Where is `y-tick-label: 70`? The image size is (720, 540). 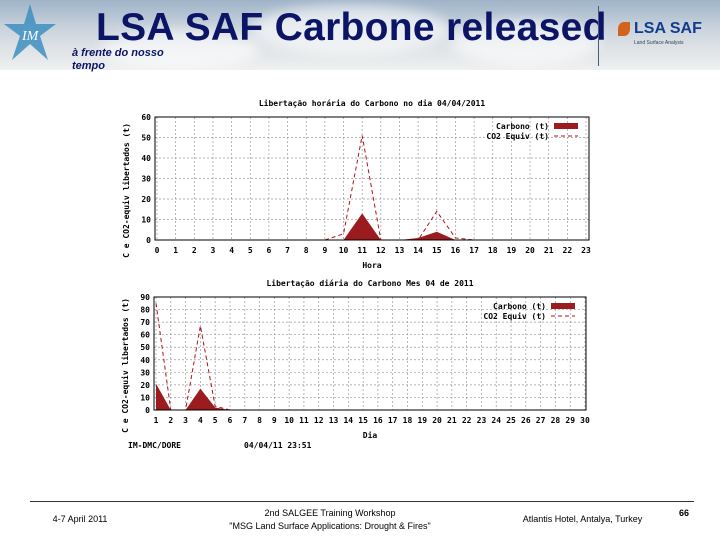
y-tick-label: 70 is located at coordinates (145, 322).